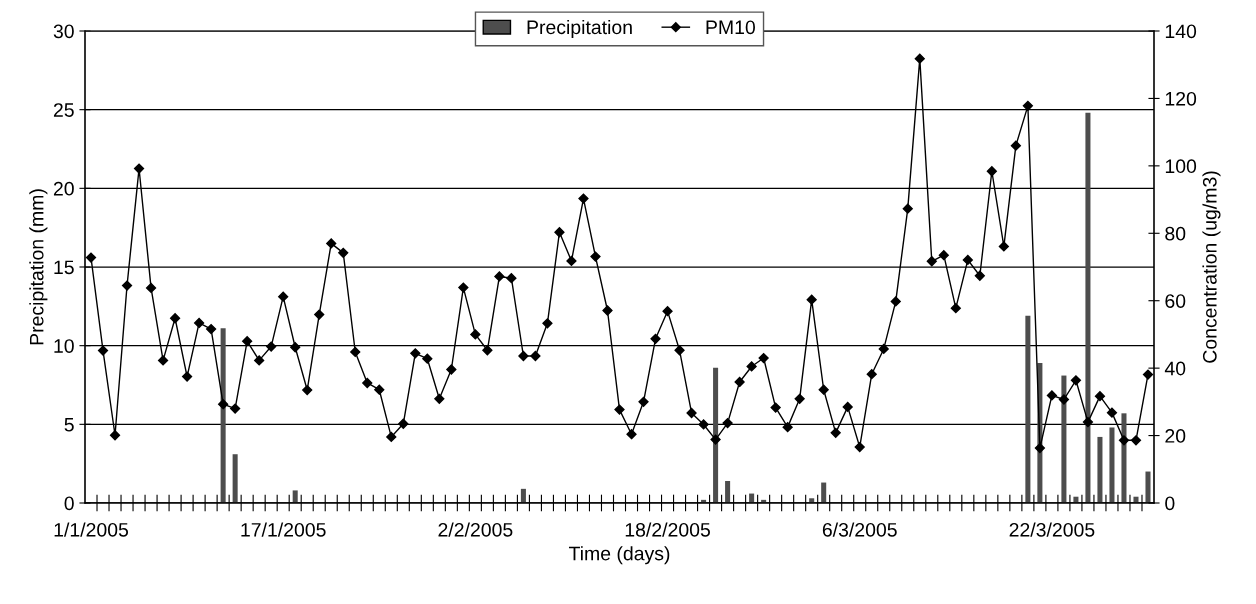 This screenshot has width=1256, height=604. Describe the element at coordinates (1170, 503) in the screenshot. I see `y2-tick-label: 0` at that location.